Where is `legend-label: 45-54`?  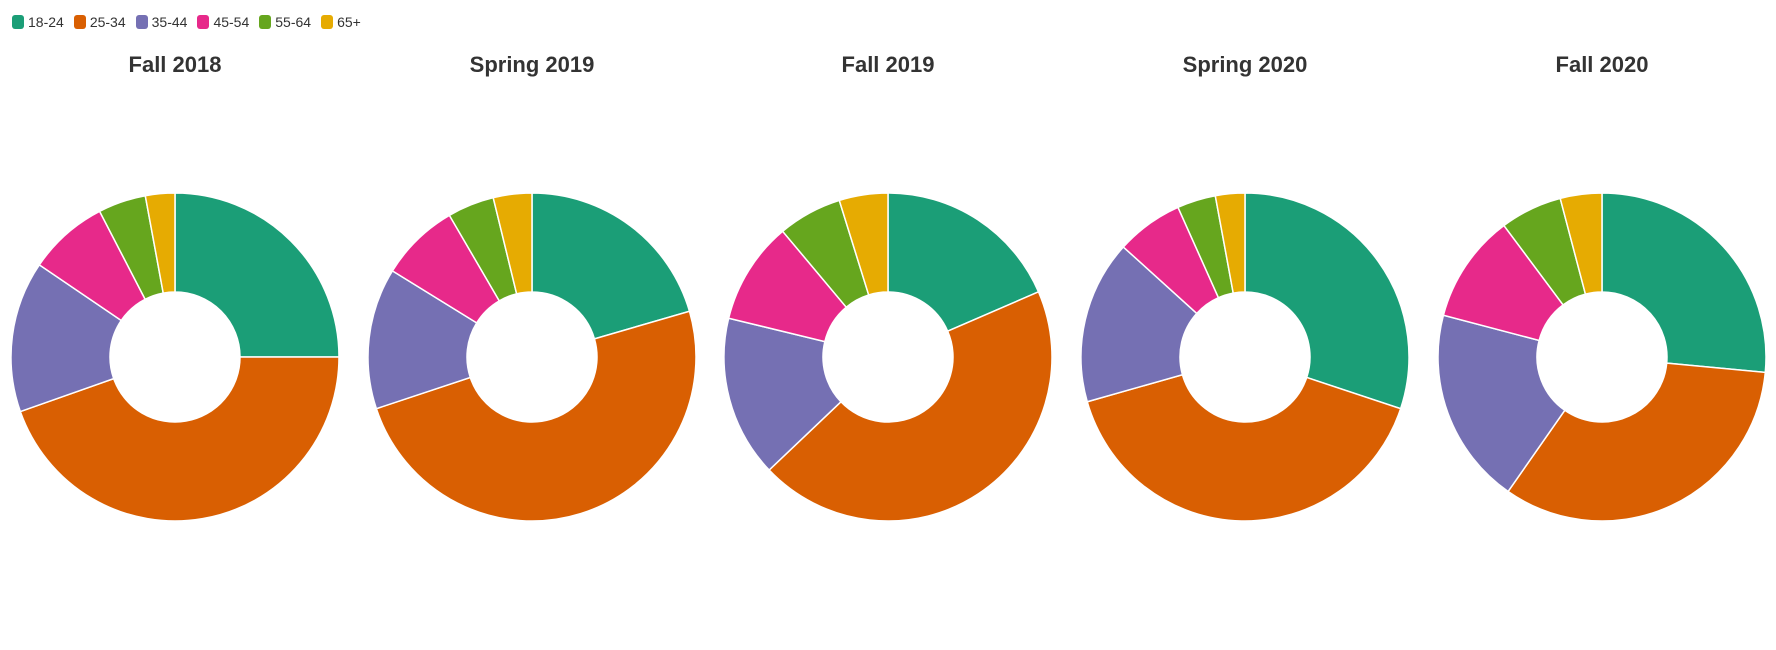 legend-label: 45-54 is located at coordinates (231, 22).